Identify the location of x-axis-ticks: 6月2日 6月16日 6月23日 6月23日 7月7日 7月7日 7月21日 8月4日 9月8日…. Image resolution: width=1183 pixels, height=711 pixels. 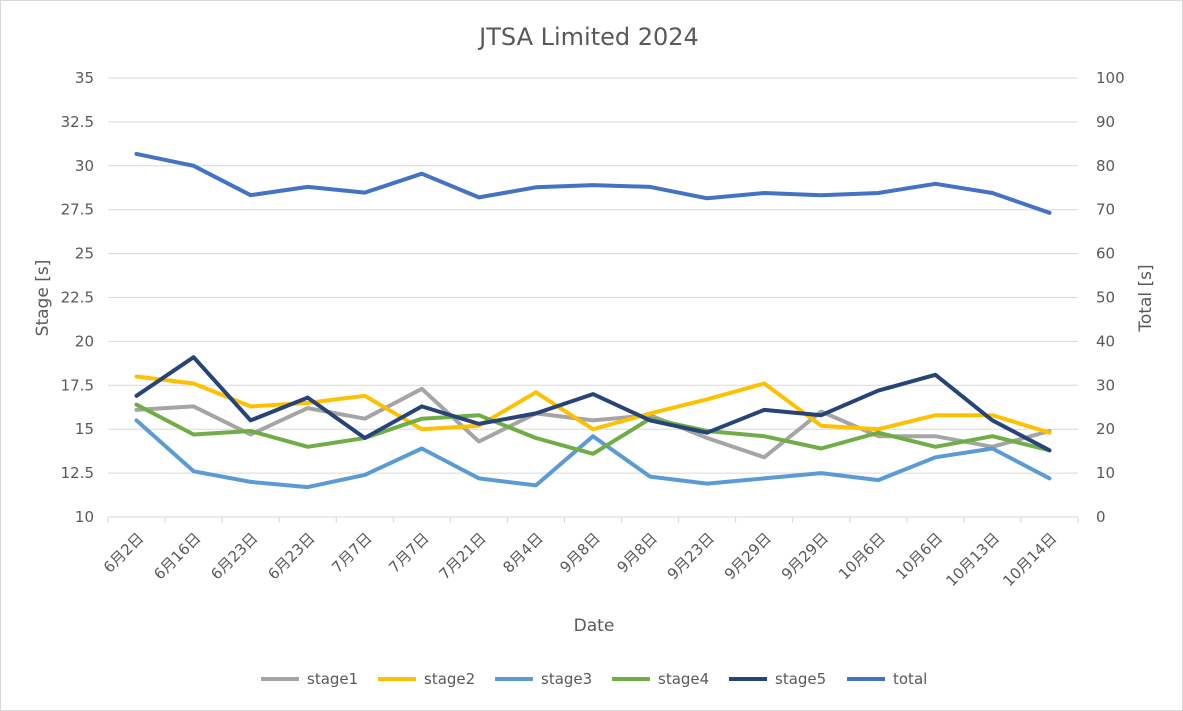
(589, 553).